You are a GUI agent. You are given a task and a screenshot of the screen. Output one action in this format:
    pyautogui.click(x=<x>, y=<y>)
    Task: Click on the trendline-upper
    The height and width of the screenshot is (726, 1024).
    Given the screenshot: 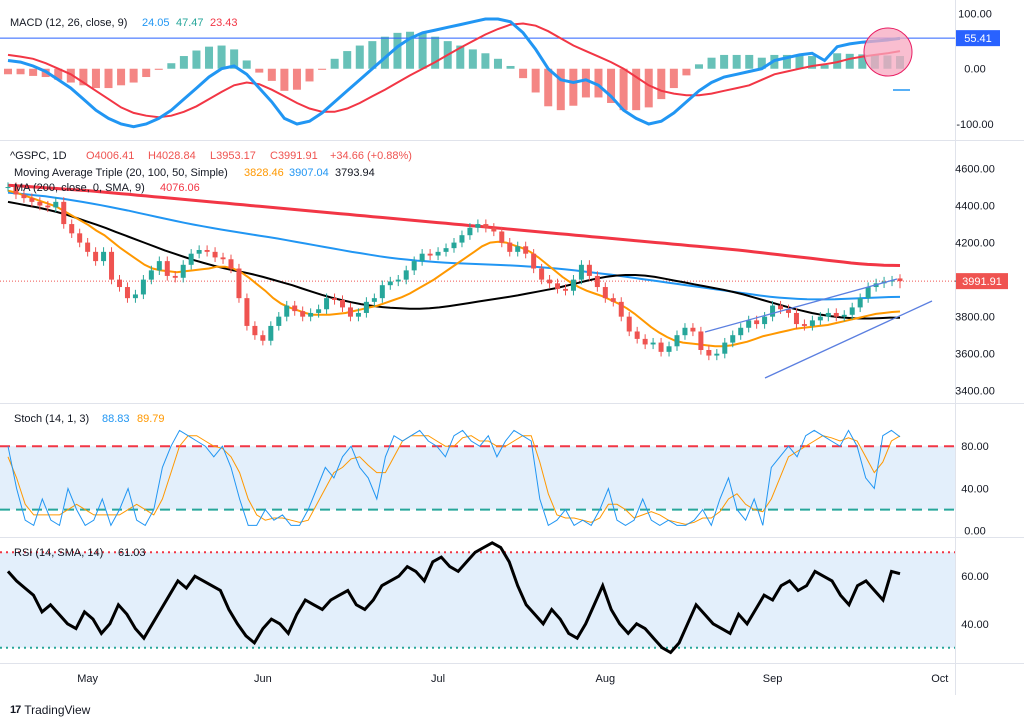 What is the action you would take?
    pyautogui.click(x=801, y=305)
    